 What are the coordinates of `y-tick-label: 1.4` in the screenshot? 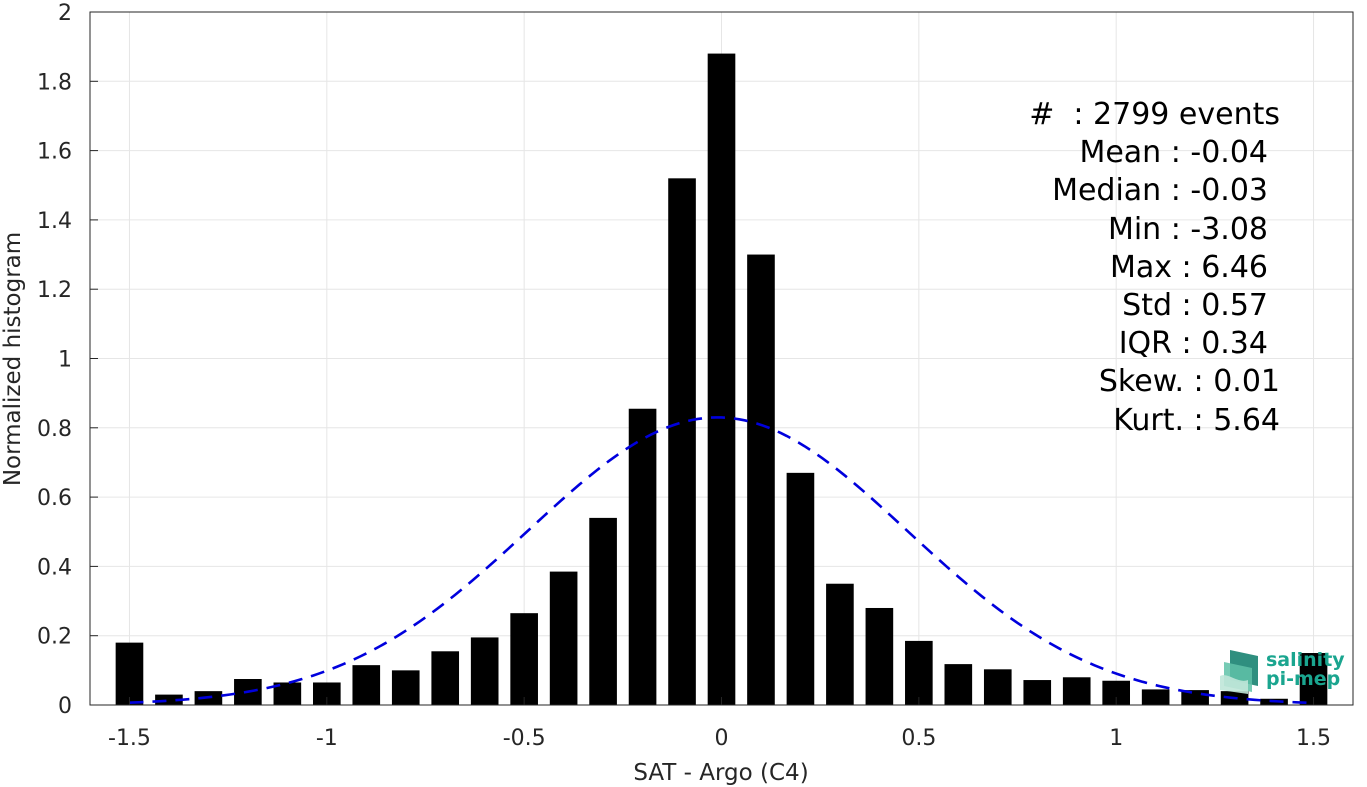 It's located at (54, 221).